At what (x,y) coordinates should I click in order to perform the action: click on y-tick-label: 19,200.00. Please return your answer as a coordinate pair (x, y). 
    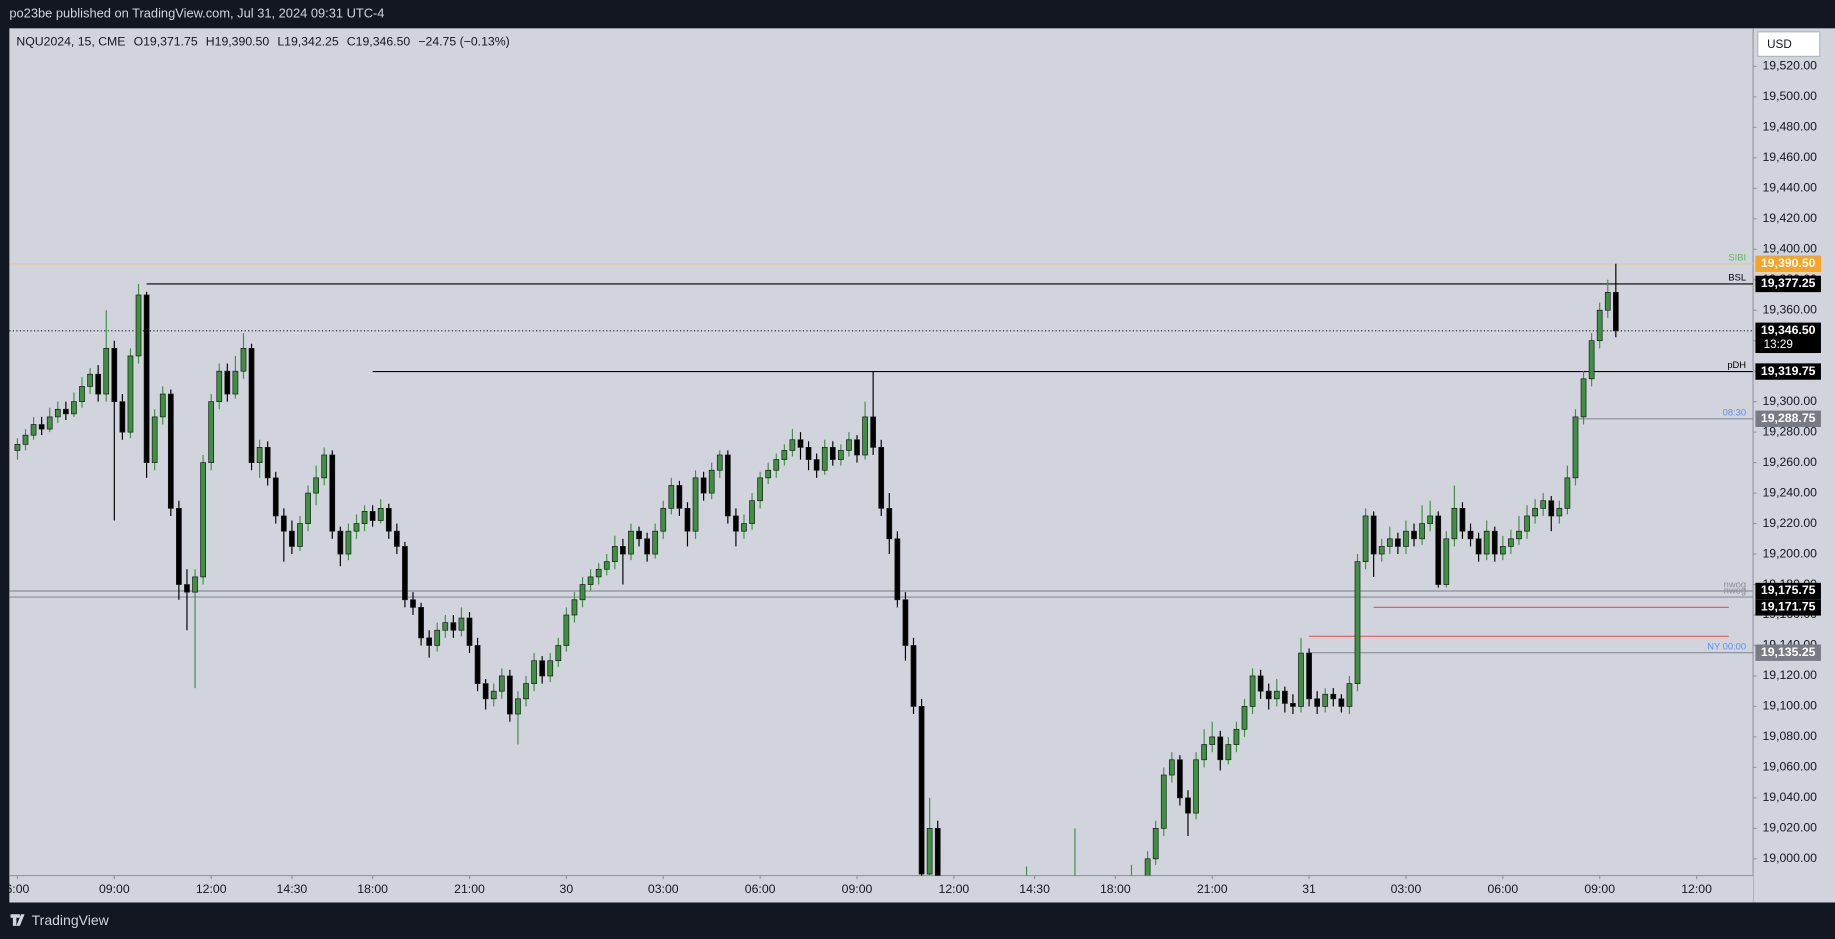
    Looking at the image, I should click on (1789, 553).